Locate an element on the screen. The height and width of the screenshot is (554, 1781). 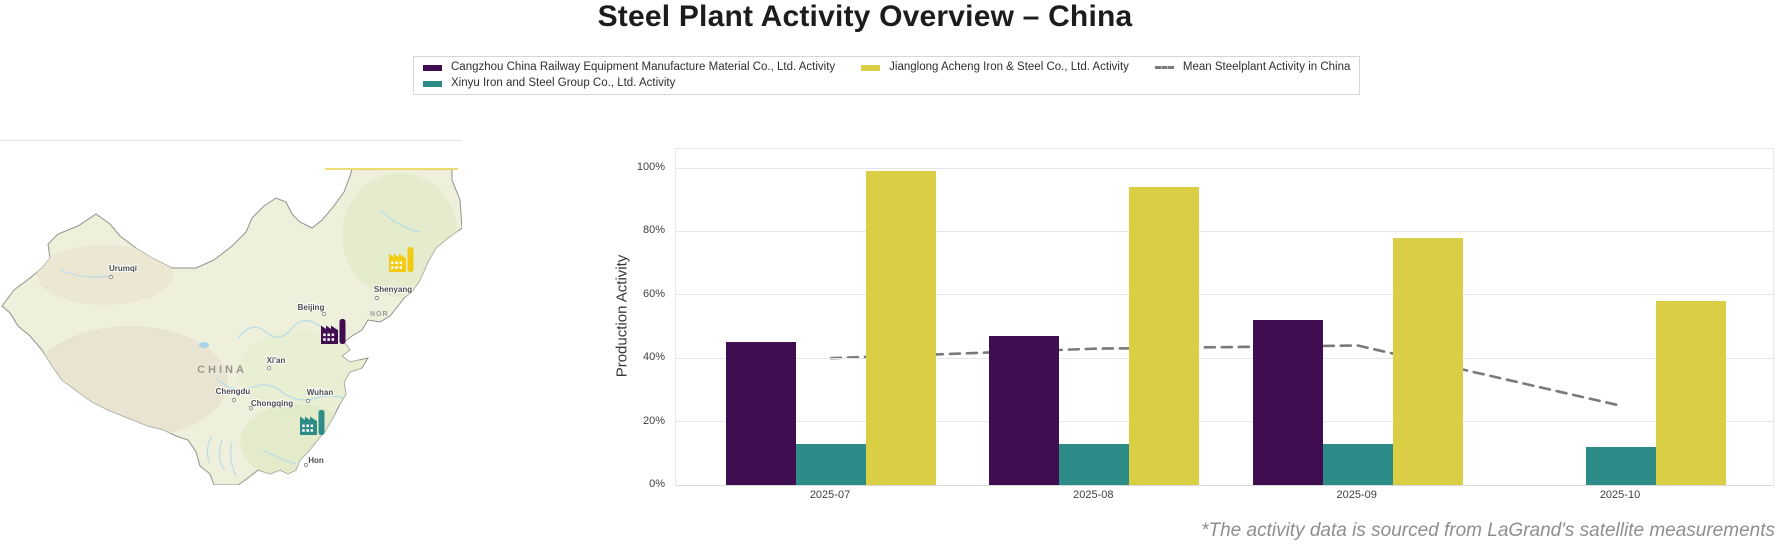
color-swatch-purple is located at coordinates (432, 67).